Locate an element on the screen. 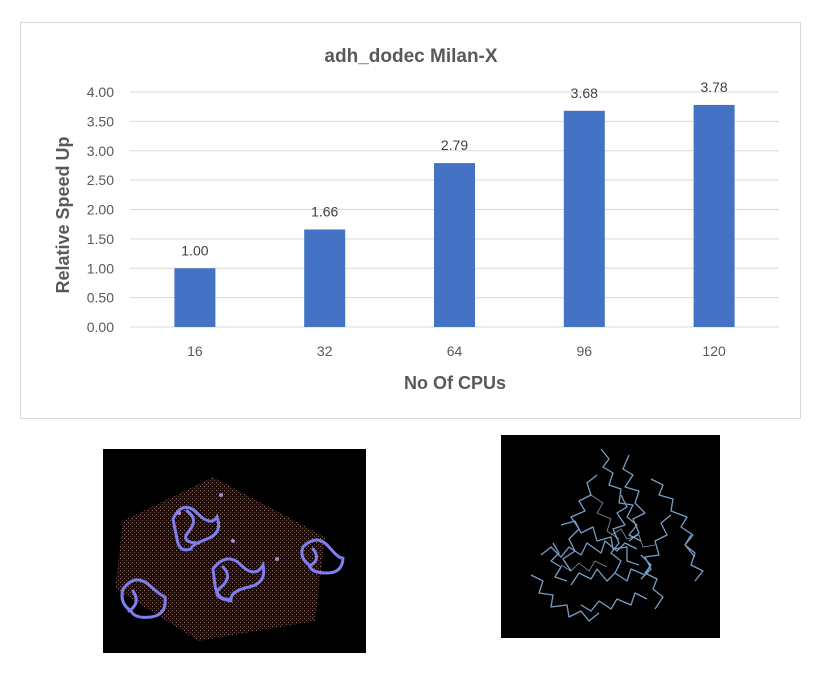  y-tick-label: 3.50 is located at coordinates (100, 121).